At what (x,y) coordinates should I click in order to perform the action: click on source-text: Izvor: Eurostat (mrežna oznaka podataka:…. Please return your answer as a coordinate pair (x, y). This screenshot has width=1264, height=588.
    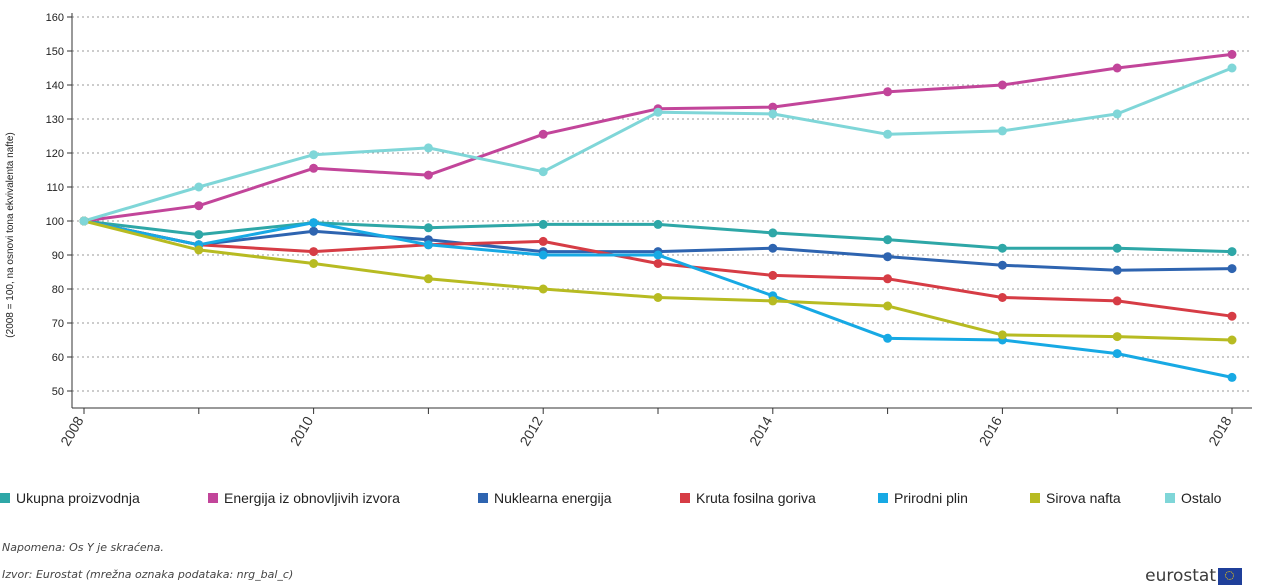
    Looking at the image, I should click on (148, 574).